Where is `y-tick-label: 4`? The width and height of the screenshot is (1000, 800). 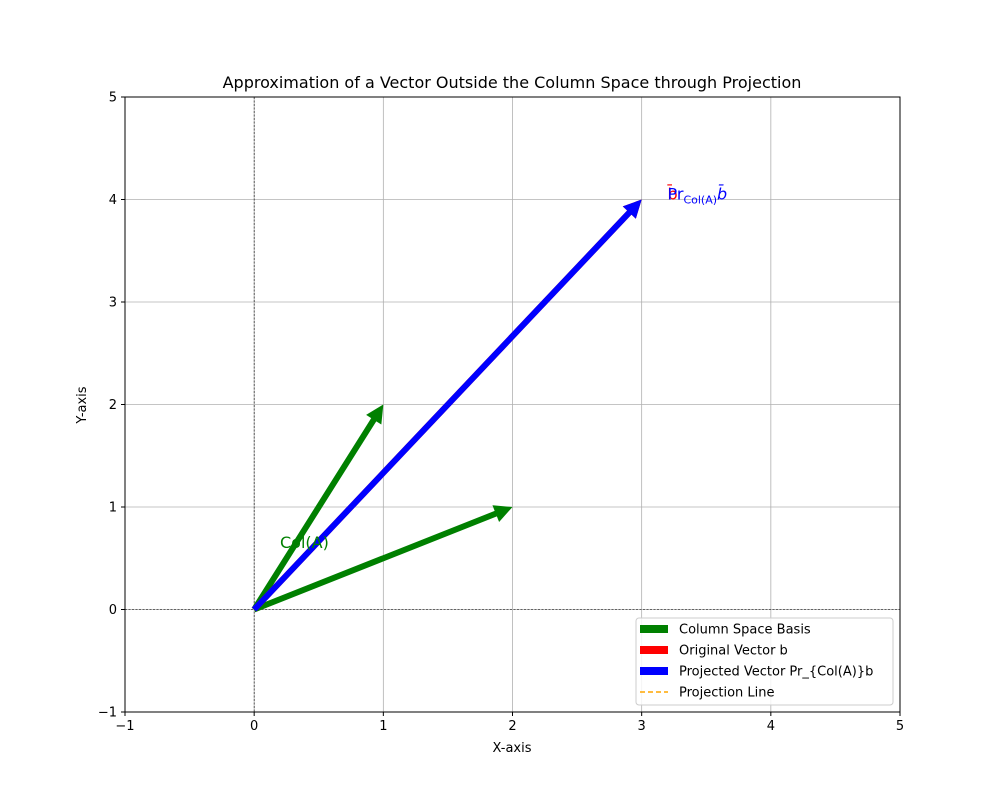 y-tick-label: 4 is located at coordinates (113, 200).